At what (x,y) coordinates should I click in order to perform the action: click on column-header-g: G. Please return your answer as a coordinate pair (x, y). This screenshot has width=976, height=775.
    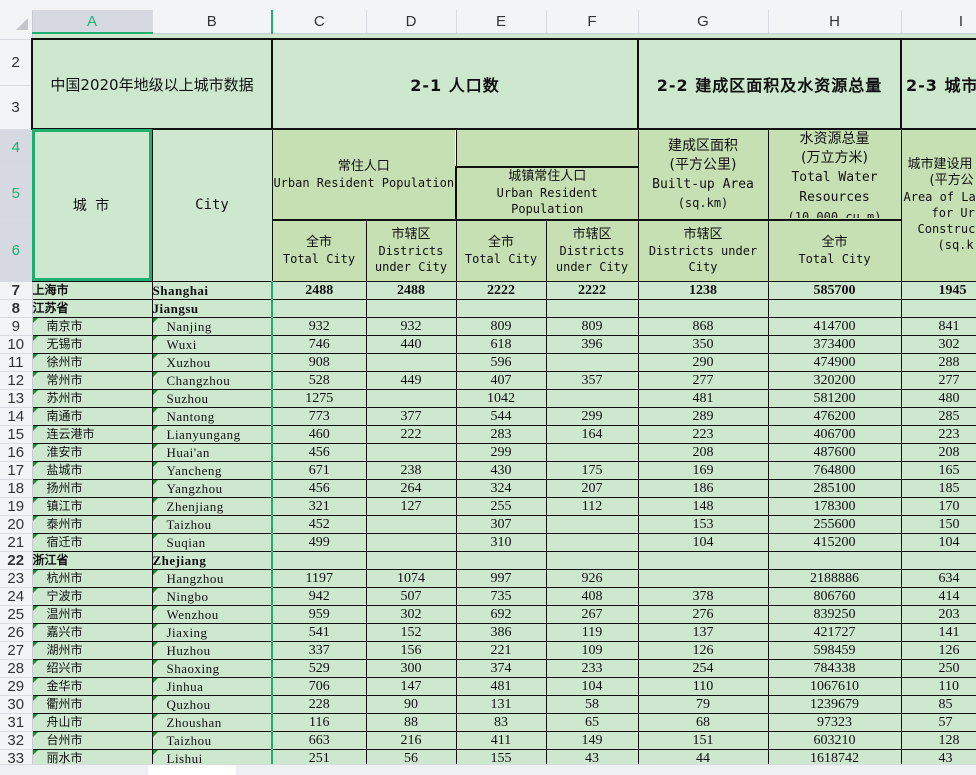
    Looking at the image, I should click on (703, 21).